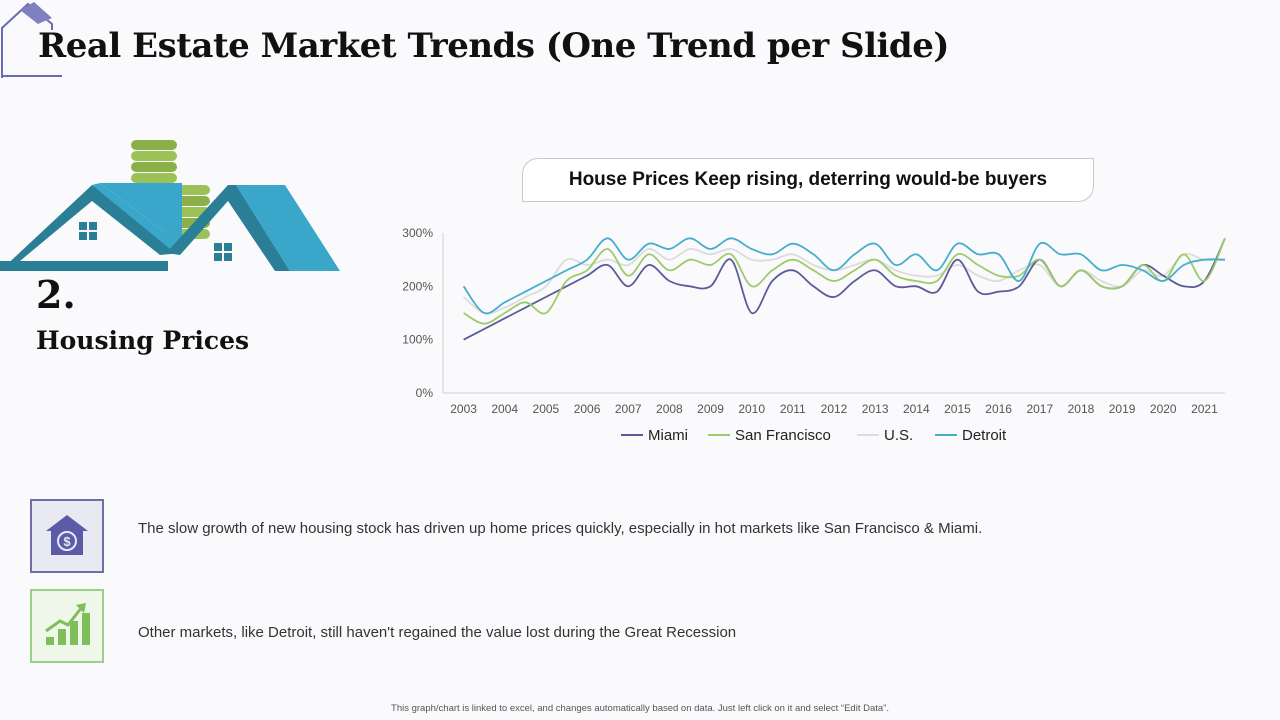 The height and width of the screenshot is (720, 1280). Describe the element at coordinates (1163, 409) in the screenshot. I see `x-tick-label: 2020` at that location.